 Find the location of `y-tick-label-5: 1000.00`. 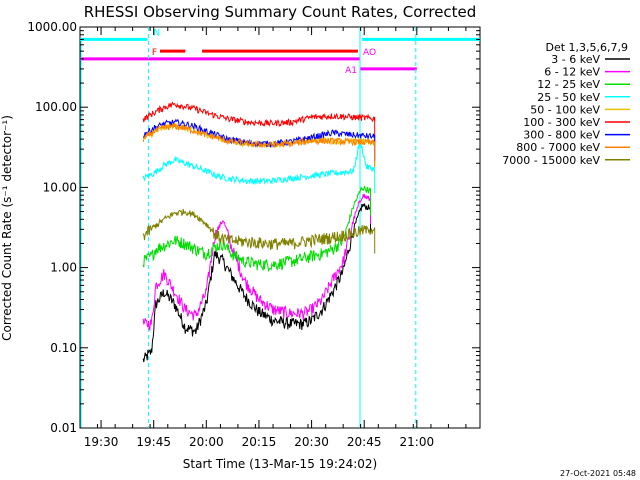

y-tick-label-5: 1000.00 is located at coordinates (52, 27).